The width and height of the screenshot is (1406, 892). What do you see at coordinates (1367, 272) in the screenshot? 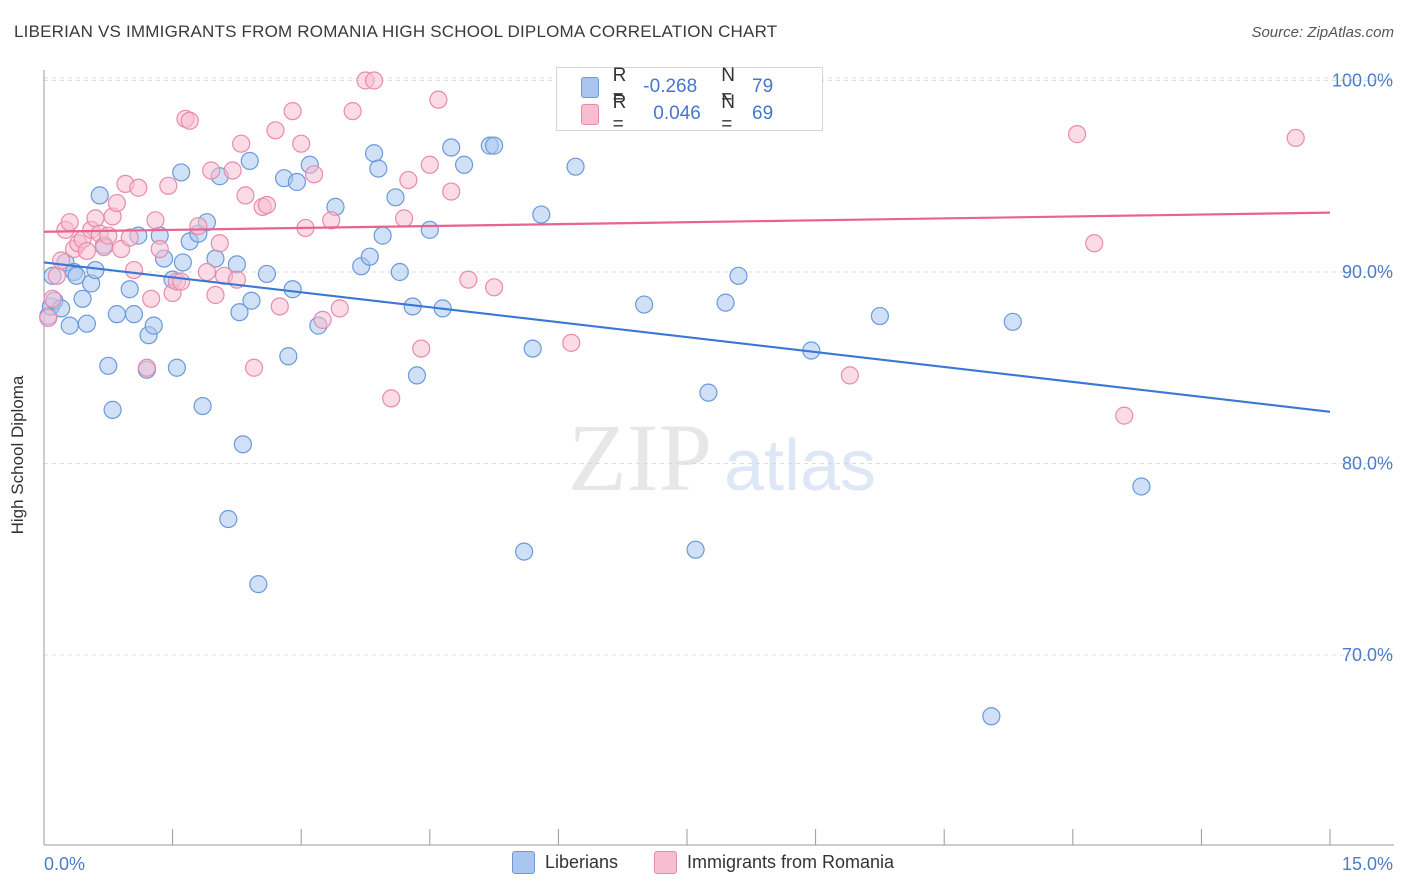
I see `y-tick-label: 90.0%` at bounding box center [1367, 272].